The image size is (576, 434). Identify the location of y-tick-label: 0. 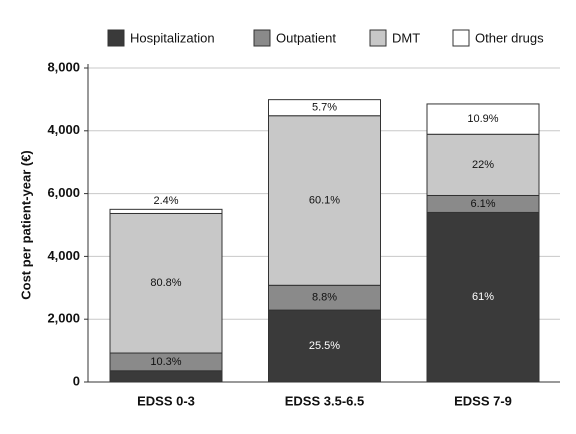
(76, 380).